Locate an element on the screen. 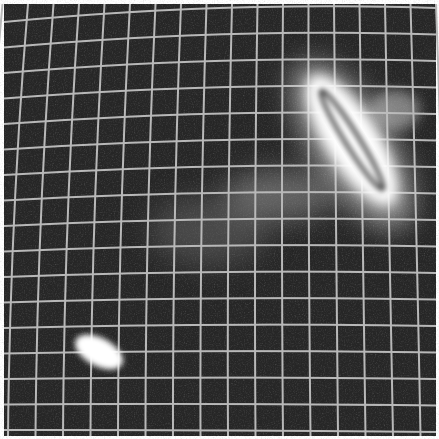 The height and width of the screenshot is (439, 439). galaxy is located at coordinates (352, 145).